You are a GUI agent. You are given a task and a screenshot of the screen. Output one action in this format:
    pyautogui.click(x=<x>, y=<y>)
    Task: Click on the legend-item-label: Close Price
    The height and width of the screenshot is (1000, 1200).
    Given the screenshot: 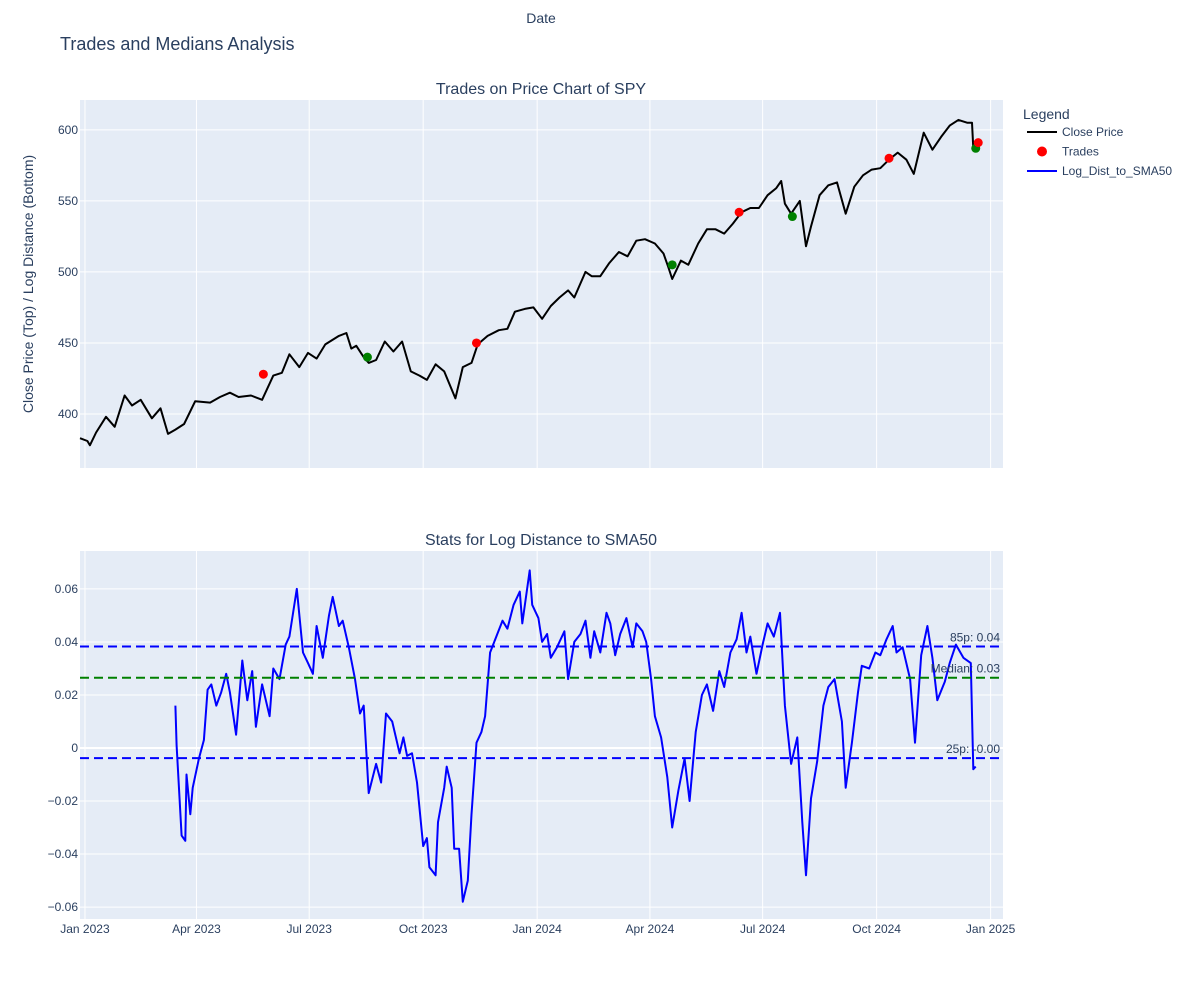 What is the action you would take?
    pyautogui.click(x=1093, y=132)
    